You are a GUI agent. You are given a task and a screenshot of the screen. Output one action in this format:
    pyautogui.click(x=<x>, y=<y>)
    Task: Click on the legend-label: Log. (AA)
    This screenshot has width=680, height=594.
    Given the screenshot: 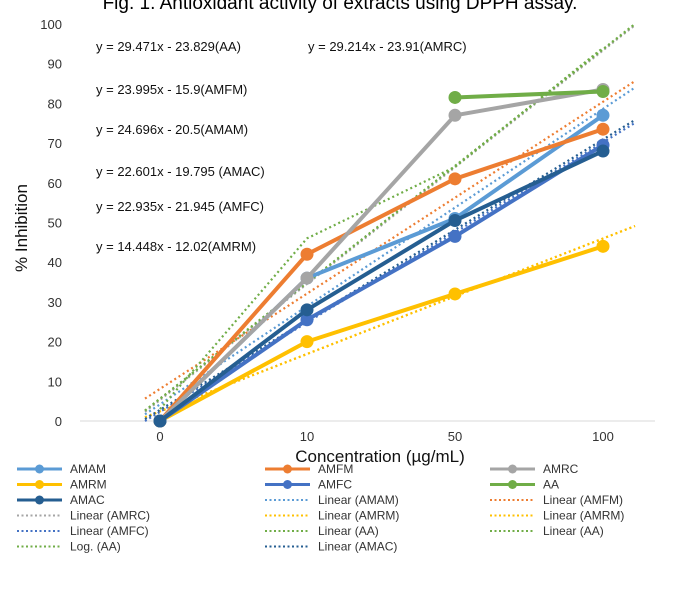 What is the action you would take?
    pyautogui.click(x=95, y=547)
    